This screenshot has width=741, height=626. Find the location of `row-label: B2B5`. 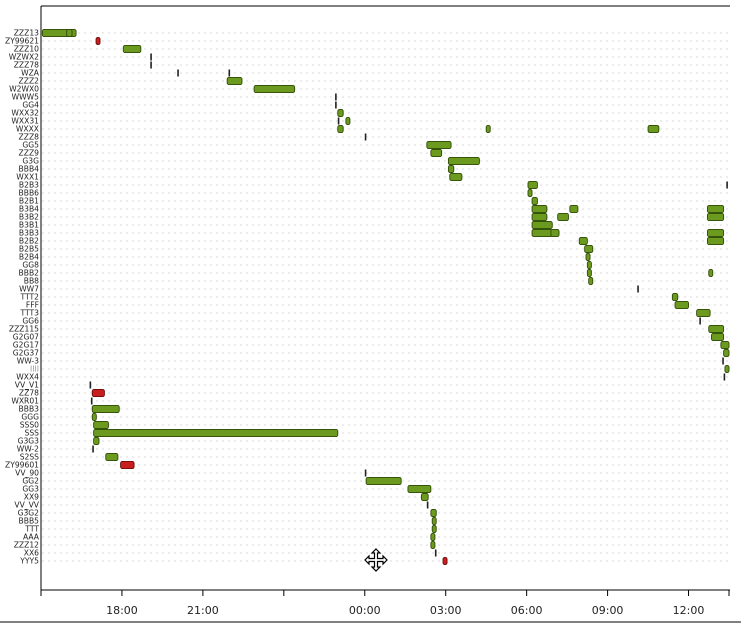

row-label: B2B5 is located at coordinates (29, 249).